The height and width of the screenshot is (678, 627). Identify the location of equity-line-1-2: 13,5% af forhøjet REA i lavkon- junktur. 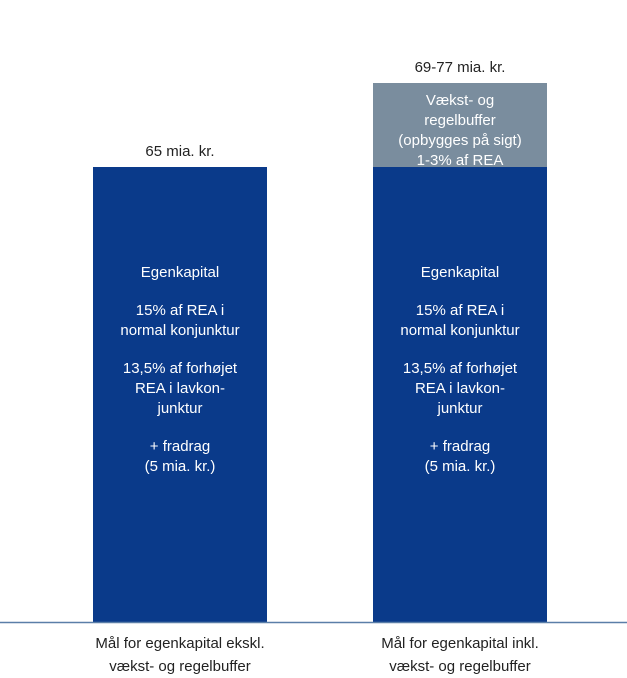
(460, 388).